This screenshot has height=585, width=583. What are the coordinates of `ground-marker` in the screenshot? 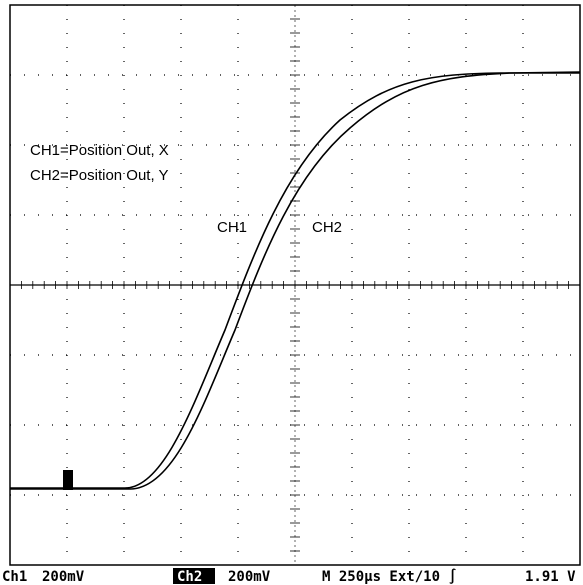 It's located at (68, 480).